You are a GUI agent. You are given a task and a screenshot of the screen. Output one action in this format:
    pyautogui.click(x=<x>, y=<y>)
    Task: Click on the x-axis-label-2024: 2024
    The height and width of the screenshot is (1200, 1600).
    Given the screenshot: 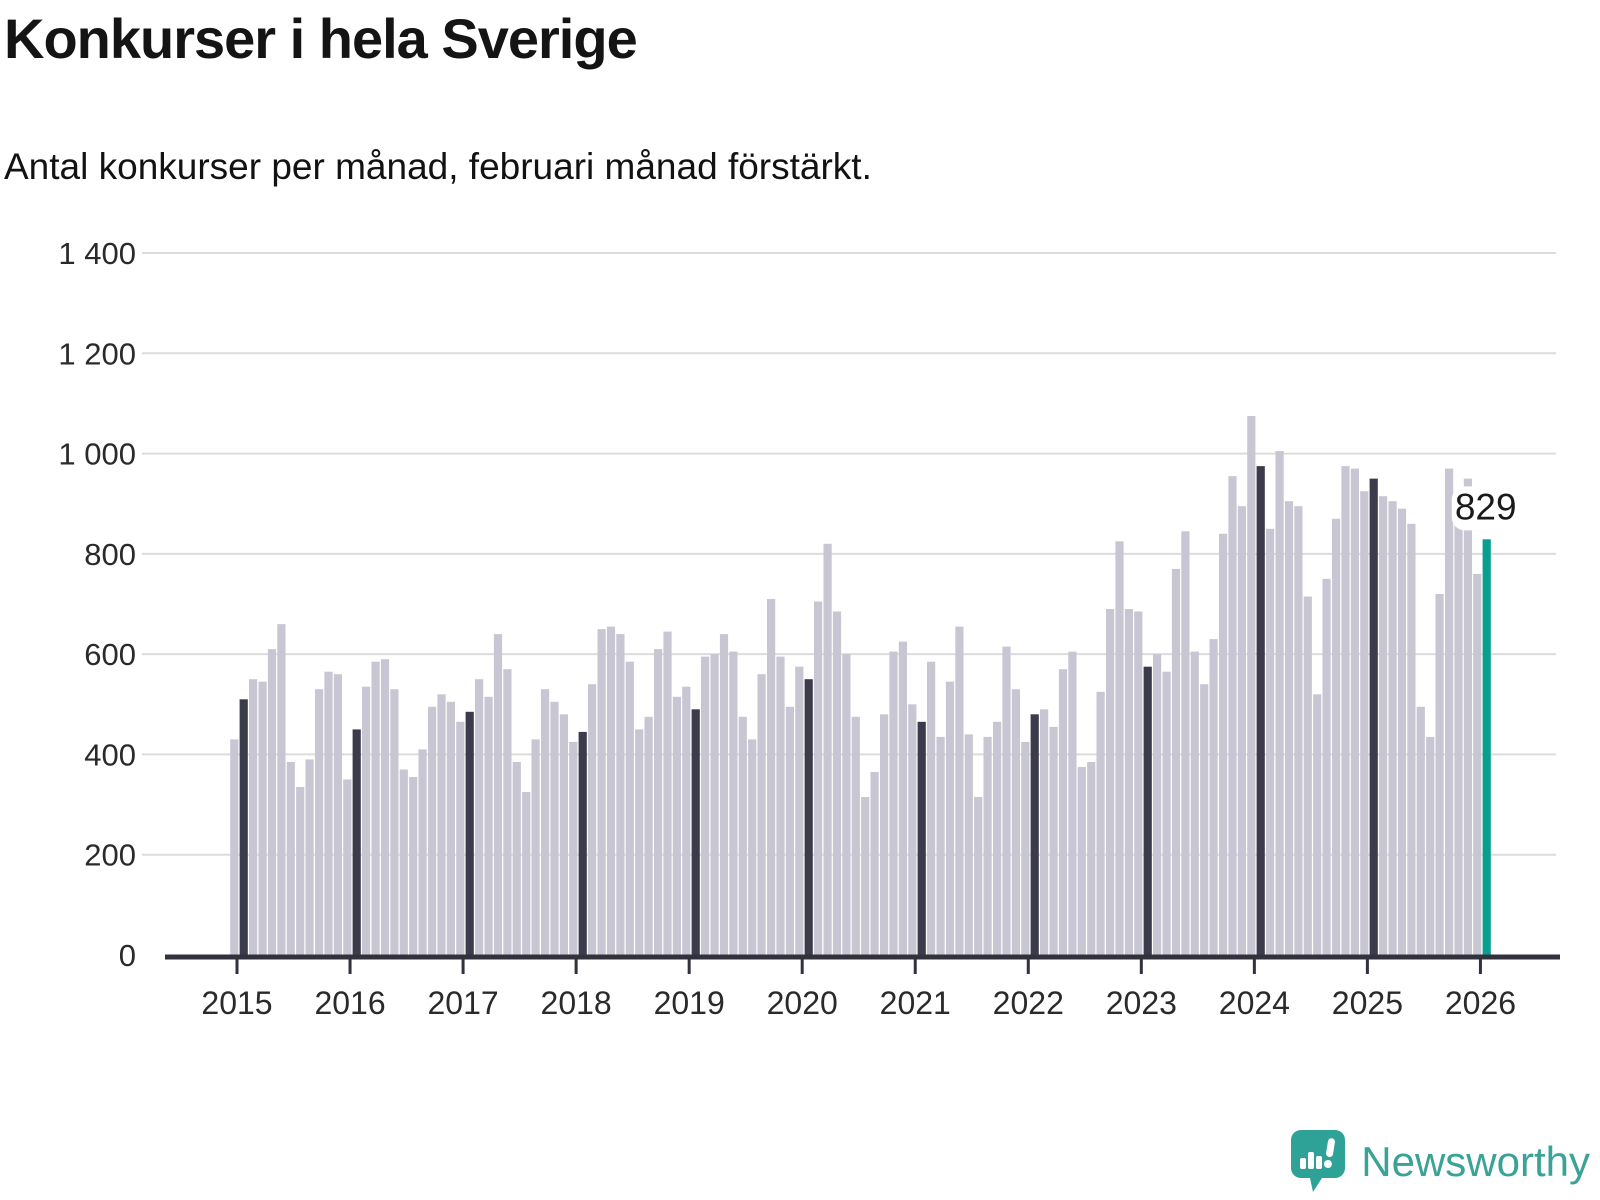 What is the action you would take?
    pyautogui.click(x=1254, y=1003)
    